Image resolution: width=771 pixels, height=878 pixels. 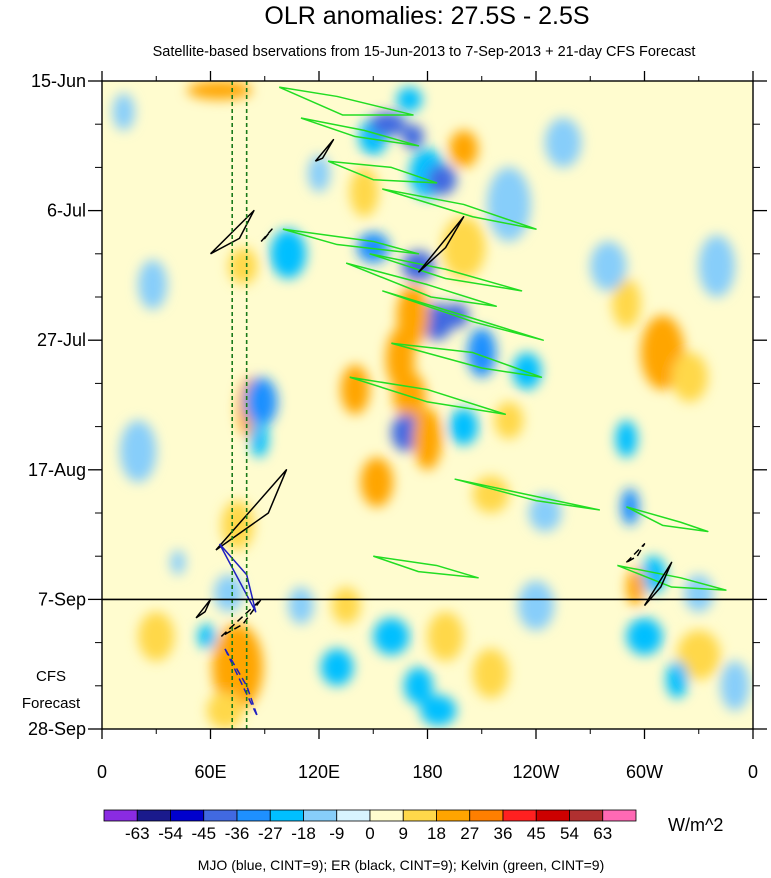 What do you see at coordinates (644, 772) in the screenshot?
I see `x-tick-label-5: 60W` at bounding box center [644, 772].